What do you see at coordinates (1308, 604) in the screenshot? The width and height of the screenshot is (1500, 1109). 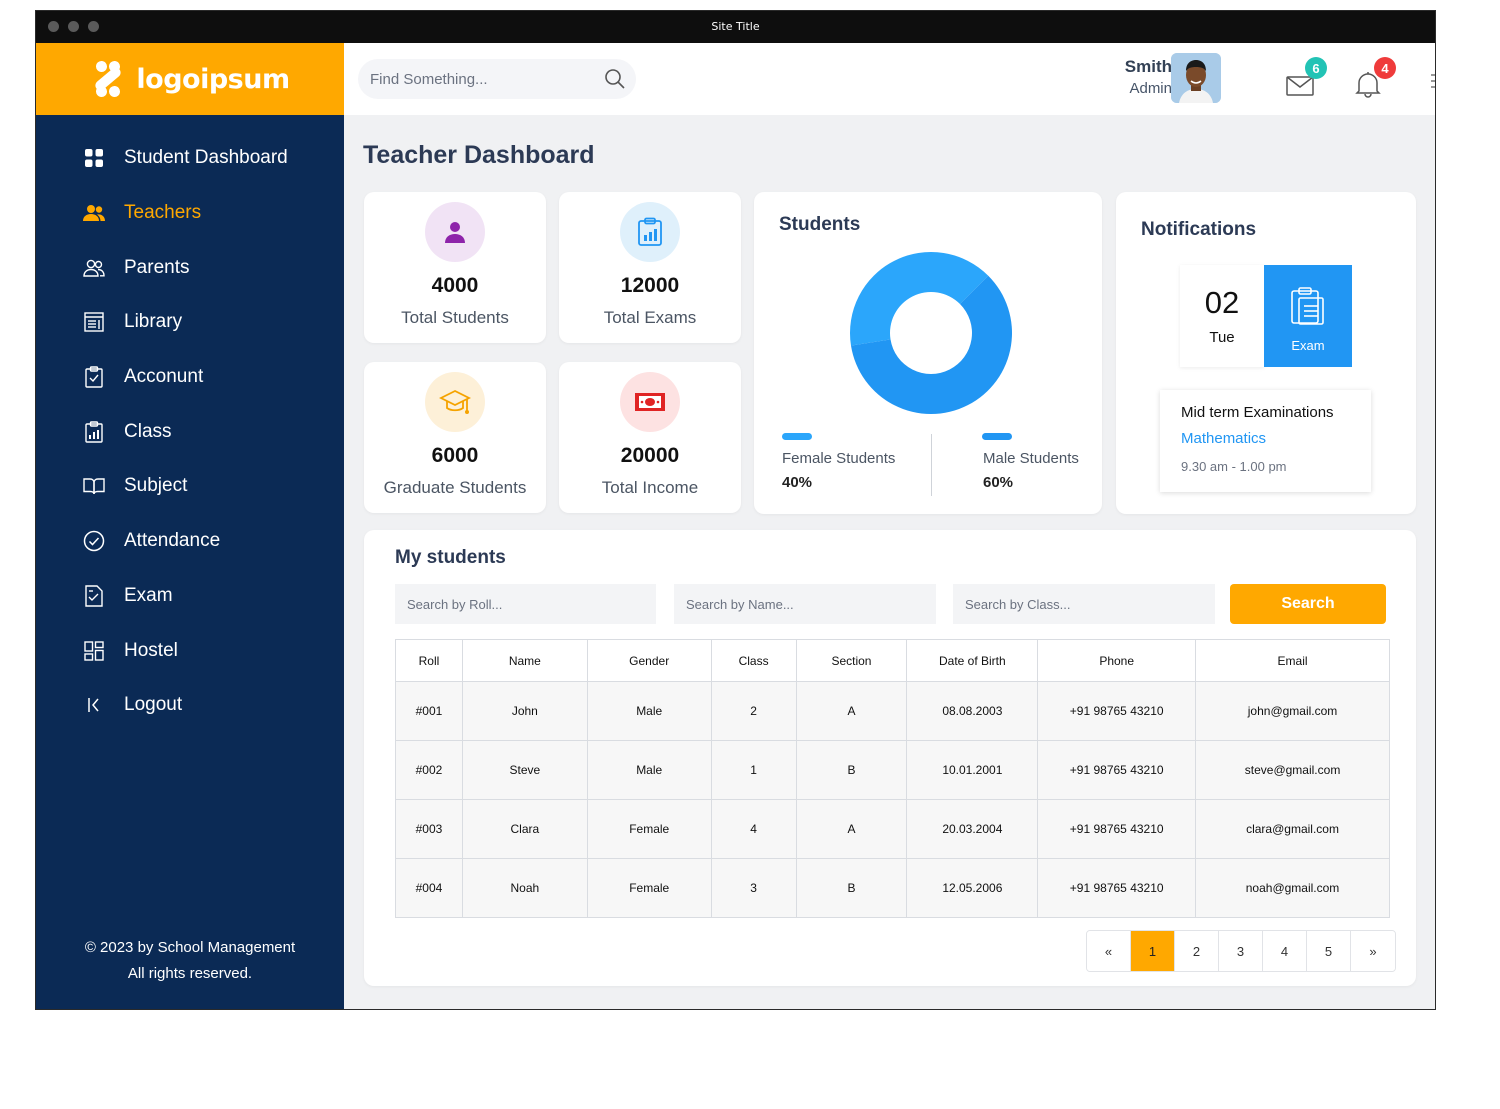 I see `search-button: Search` at bounding box center [1308, 604].